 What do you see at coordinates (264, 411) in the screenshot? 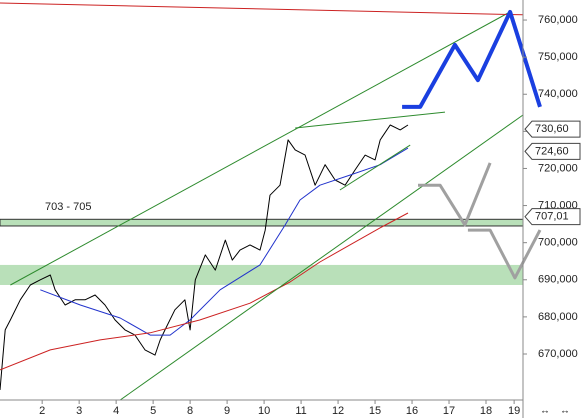
I see `x-tick-label: 10` at bounding box center [264, 411].